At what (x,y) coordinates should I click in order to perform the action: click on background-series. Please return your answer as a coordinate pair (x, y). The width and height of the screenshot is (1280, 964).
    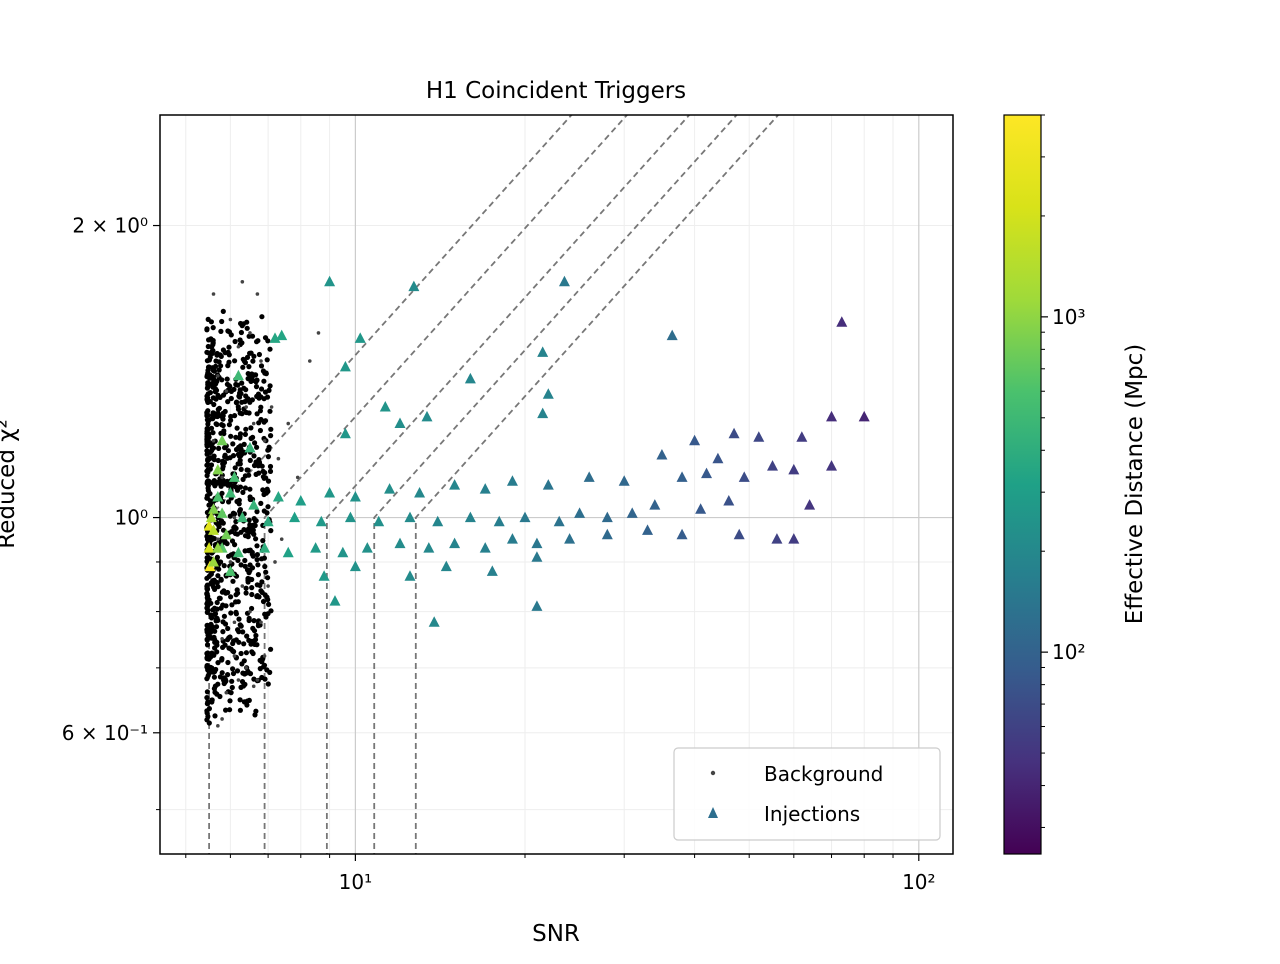
    Looking at the image, I should click on (262, 503).